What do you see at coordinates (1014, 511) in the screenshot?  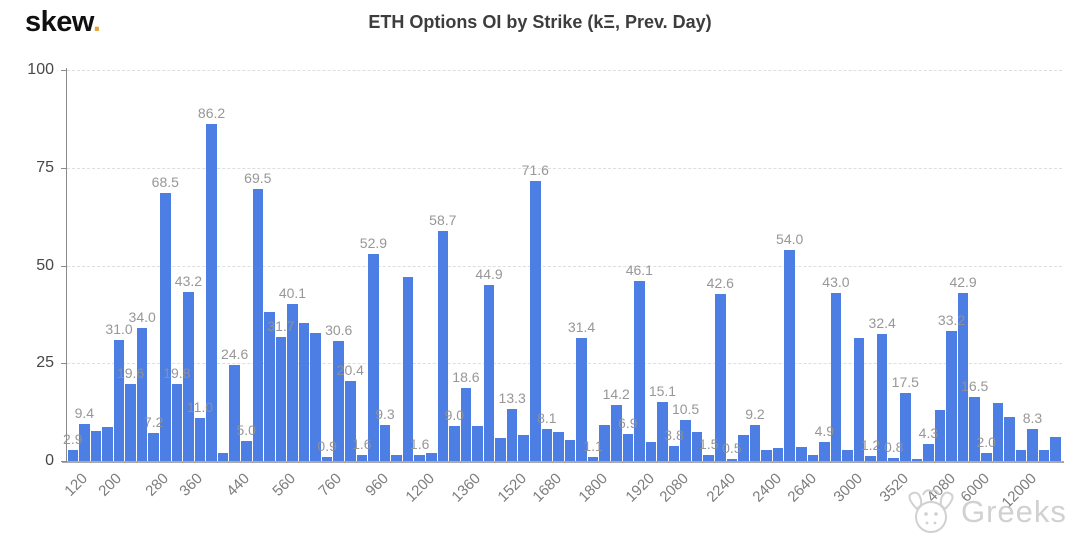 I see `watermark-text: Greeks` at bounding box center [1014, 511].